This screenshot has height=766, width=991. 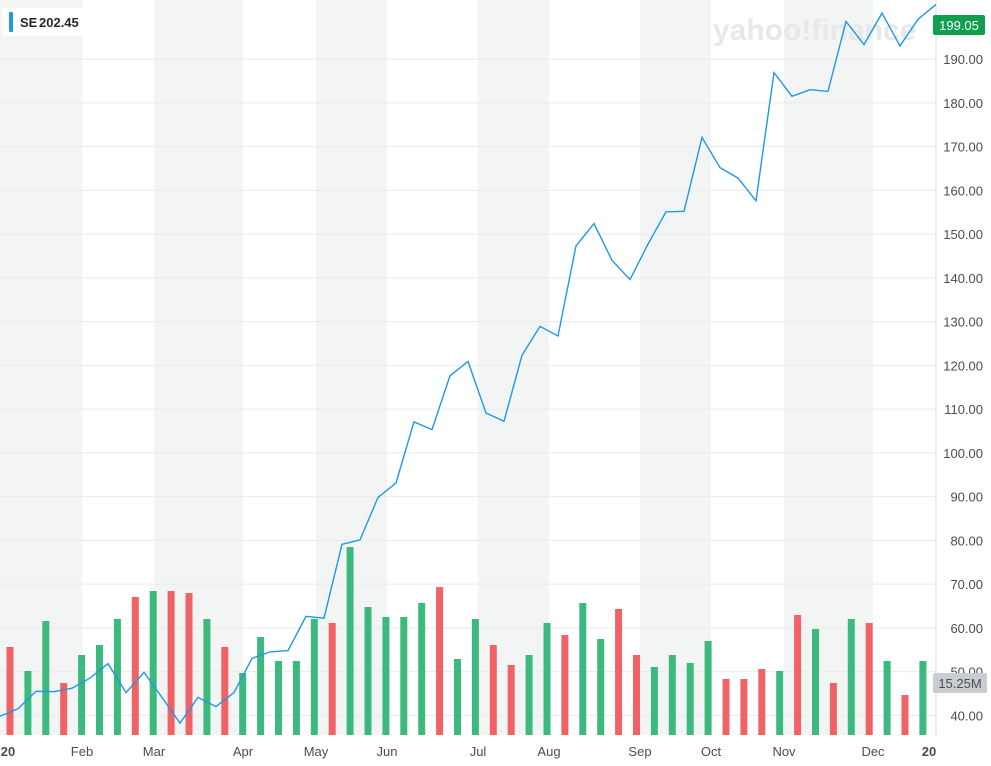 What do you see at coordinates (966, 540) in the screenshot?
I see `y-tick-label: 80.00` at bounding box center [966, 540].